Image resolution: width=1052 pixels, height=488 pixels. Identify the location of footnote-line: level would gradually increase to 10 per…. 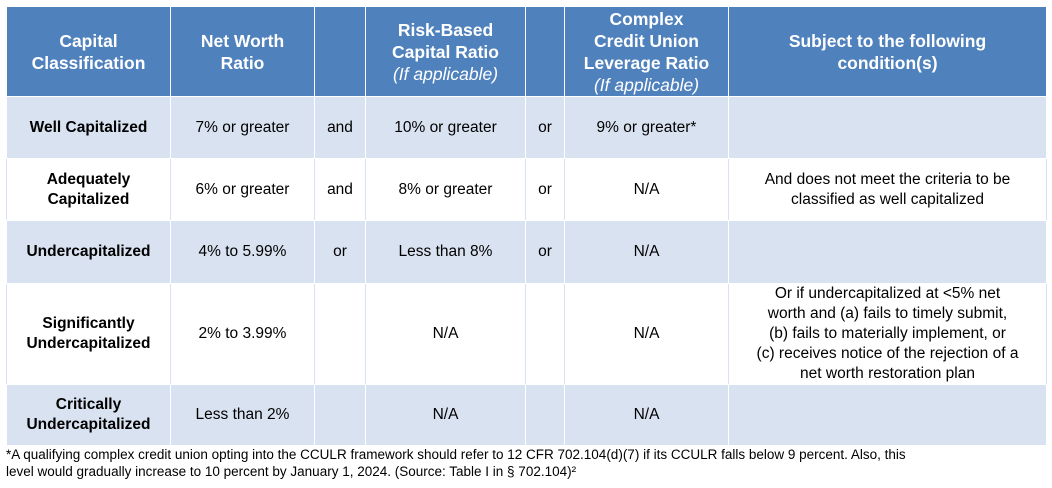
(291, 471).